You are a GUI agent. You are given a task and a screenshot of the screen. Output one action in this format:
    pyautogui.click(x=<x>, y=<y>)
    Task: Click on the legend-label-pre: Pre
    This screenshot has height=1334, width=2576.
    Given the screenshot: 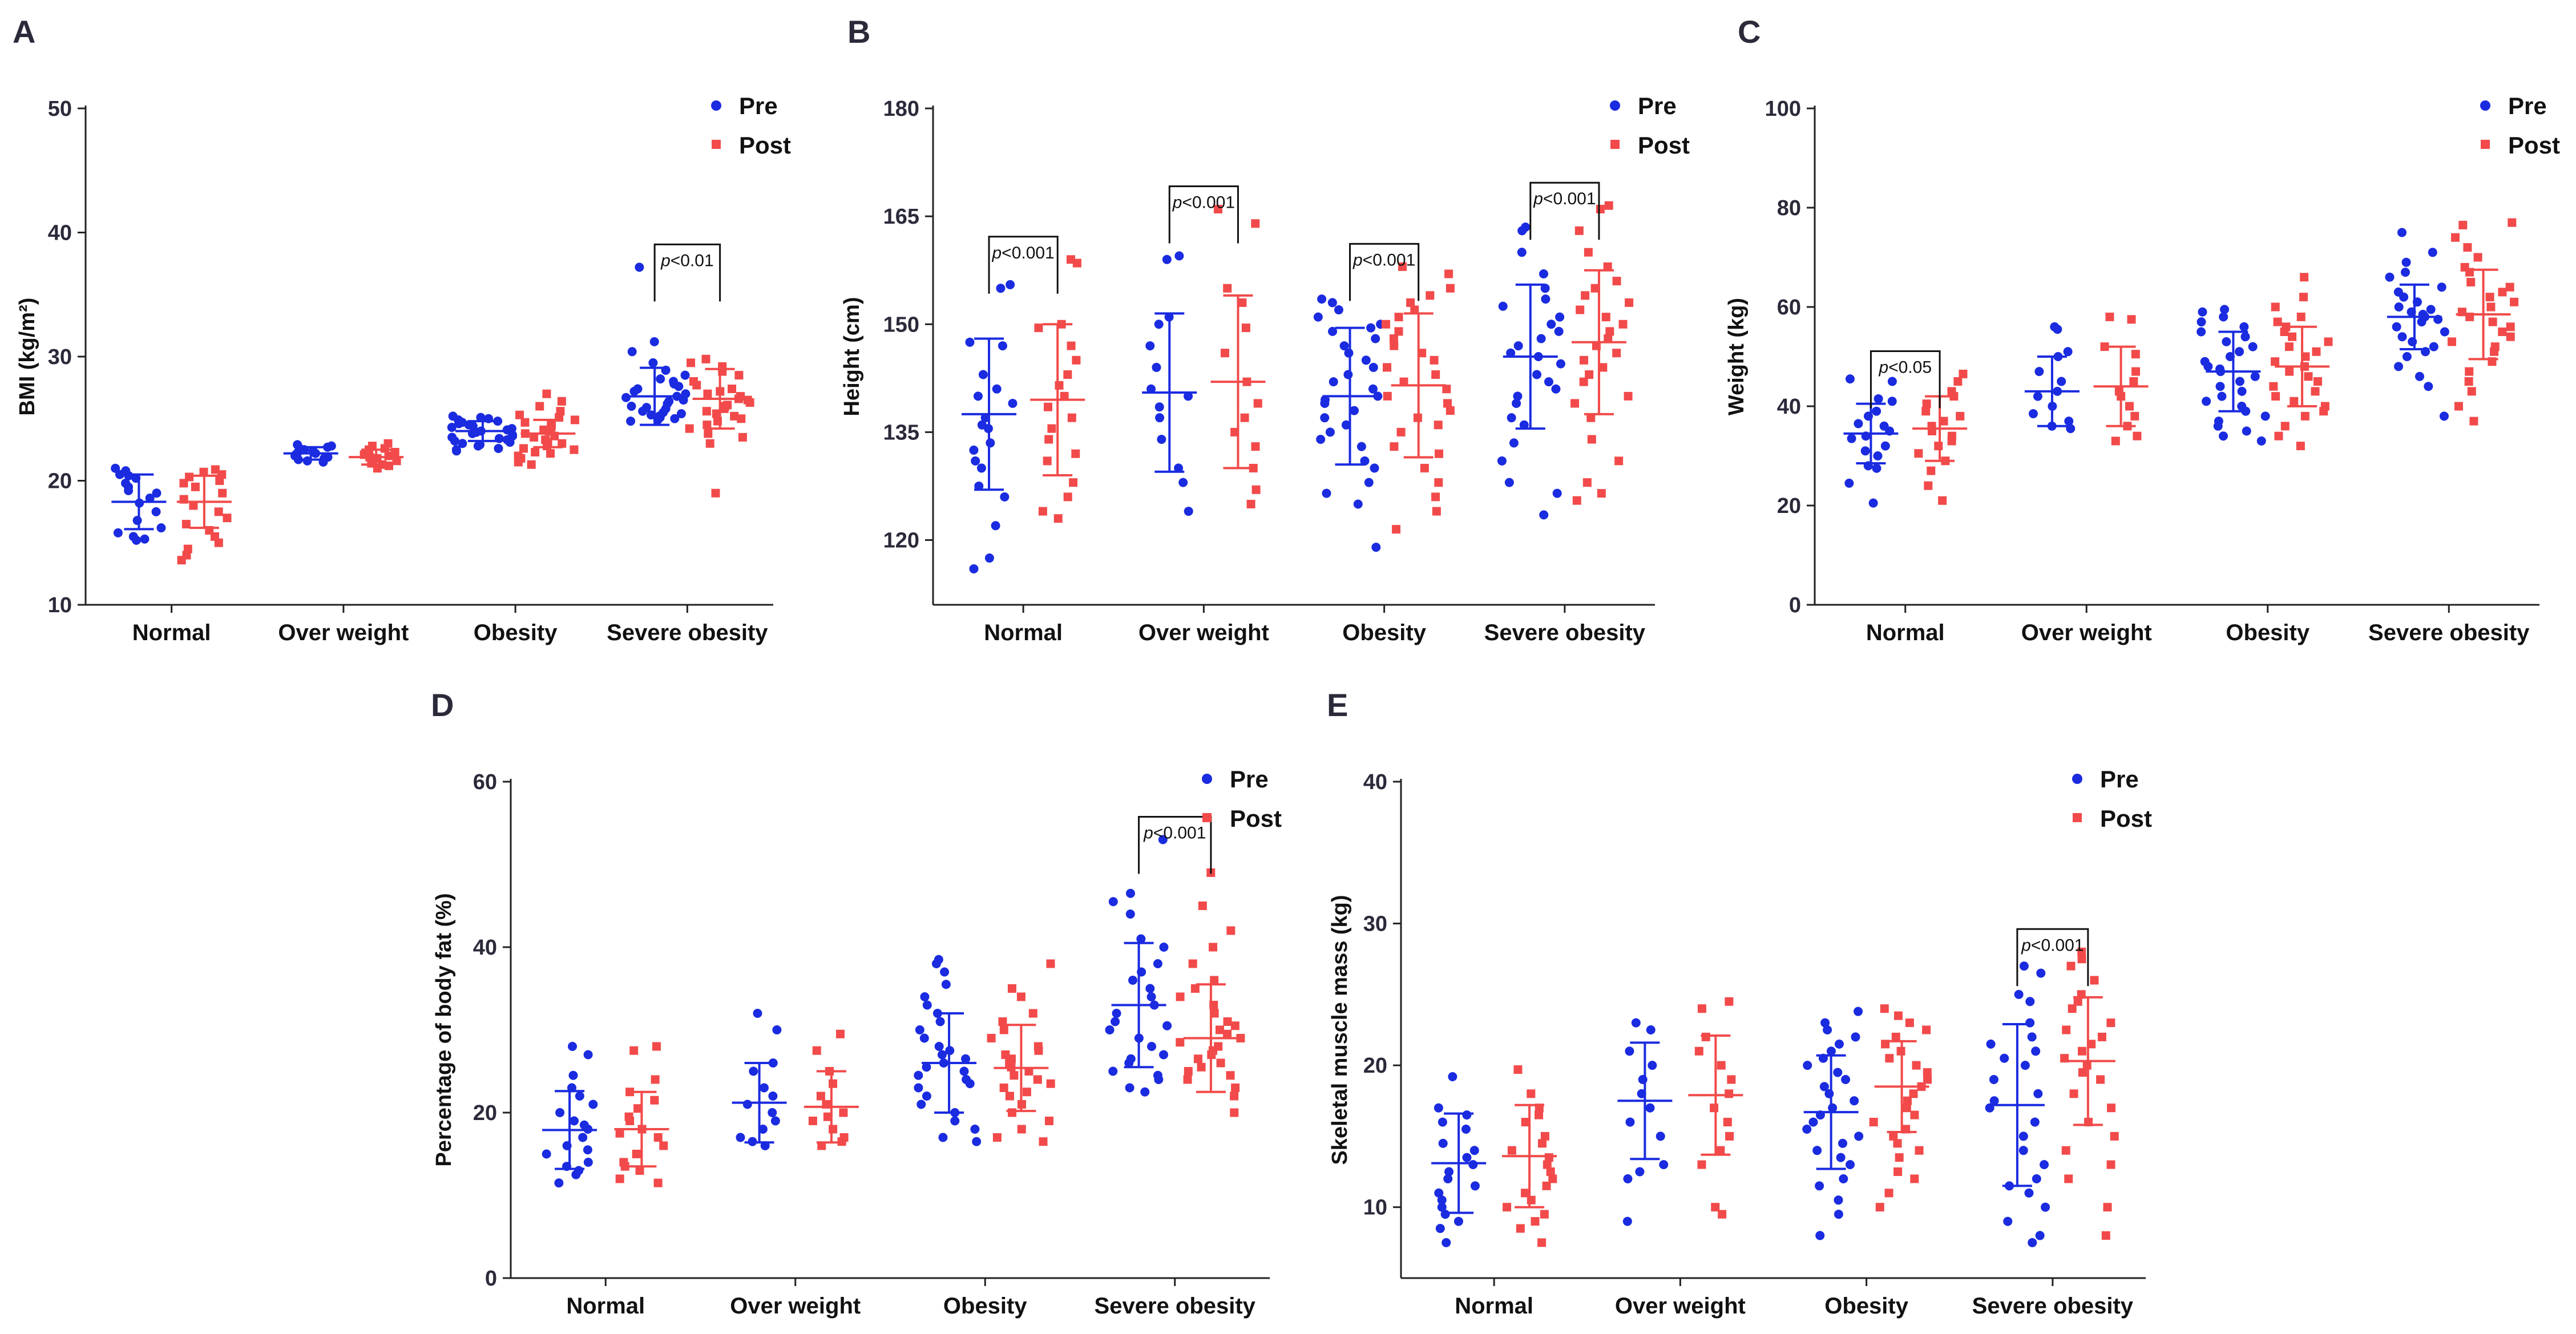 What is the action you would take?
    pyautogui.click(x=2527, y=105)
    